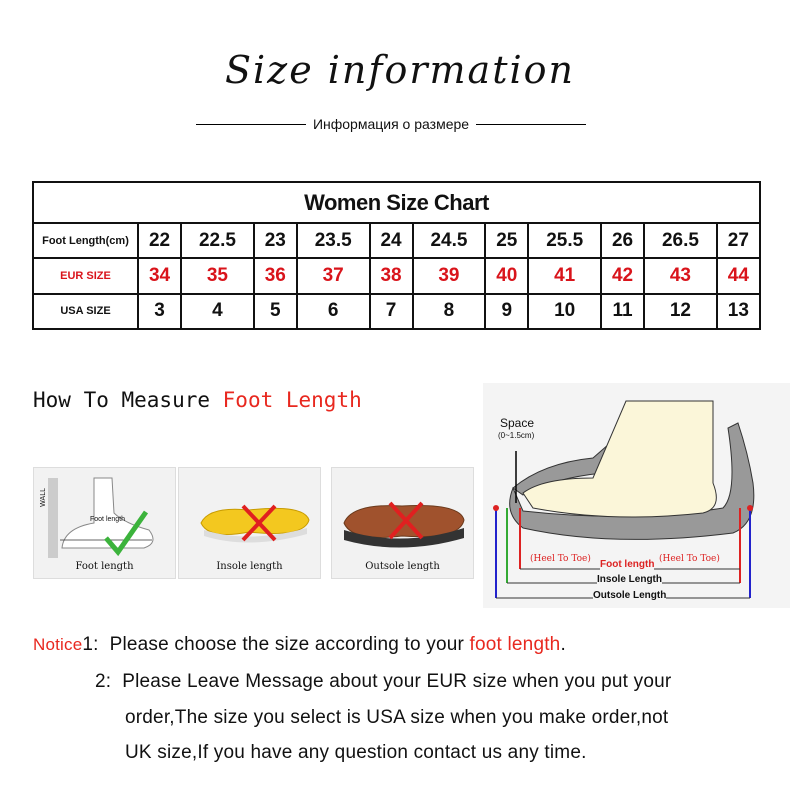 This screenshot has width=800, height=800. I want to click on notice-label: Notice, so click(58, 644).